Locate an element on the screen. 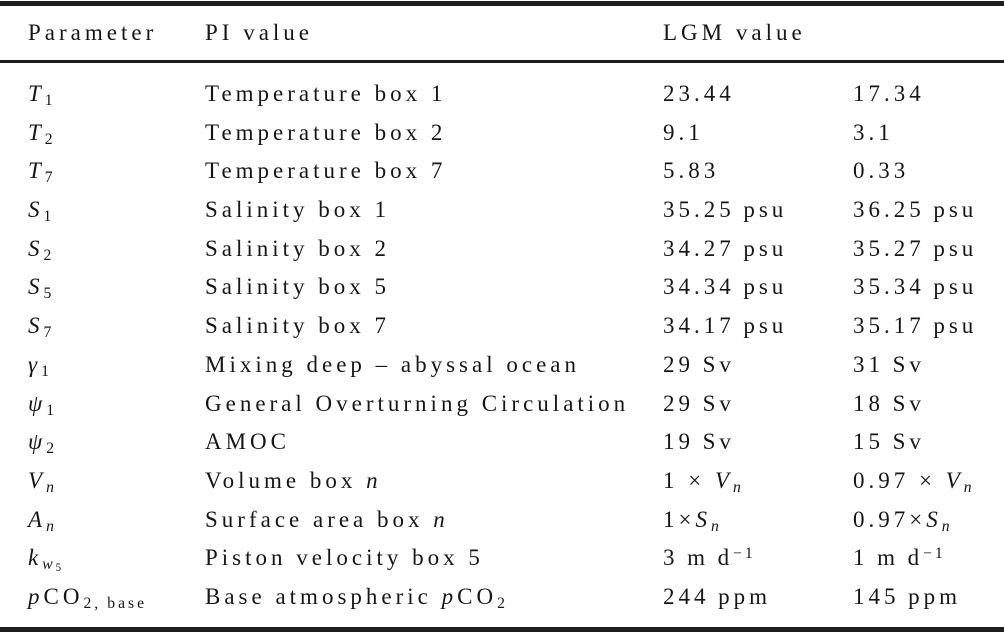 This screenshot has width=1004, height=636. description-cell: Salinity box 1 is located at coordinates (298, 210).